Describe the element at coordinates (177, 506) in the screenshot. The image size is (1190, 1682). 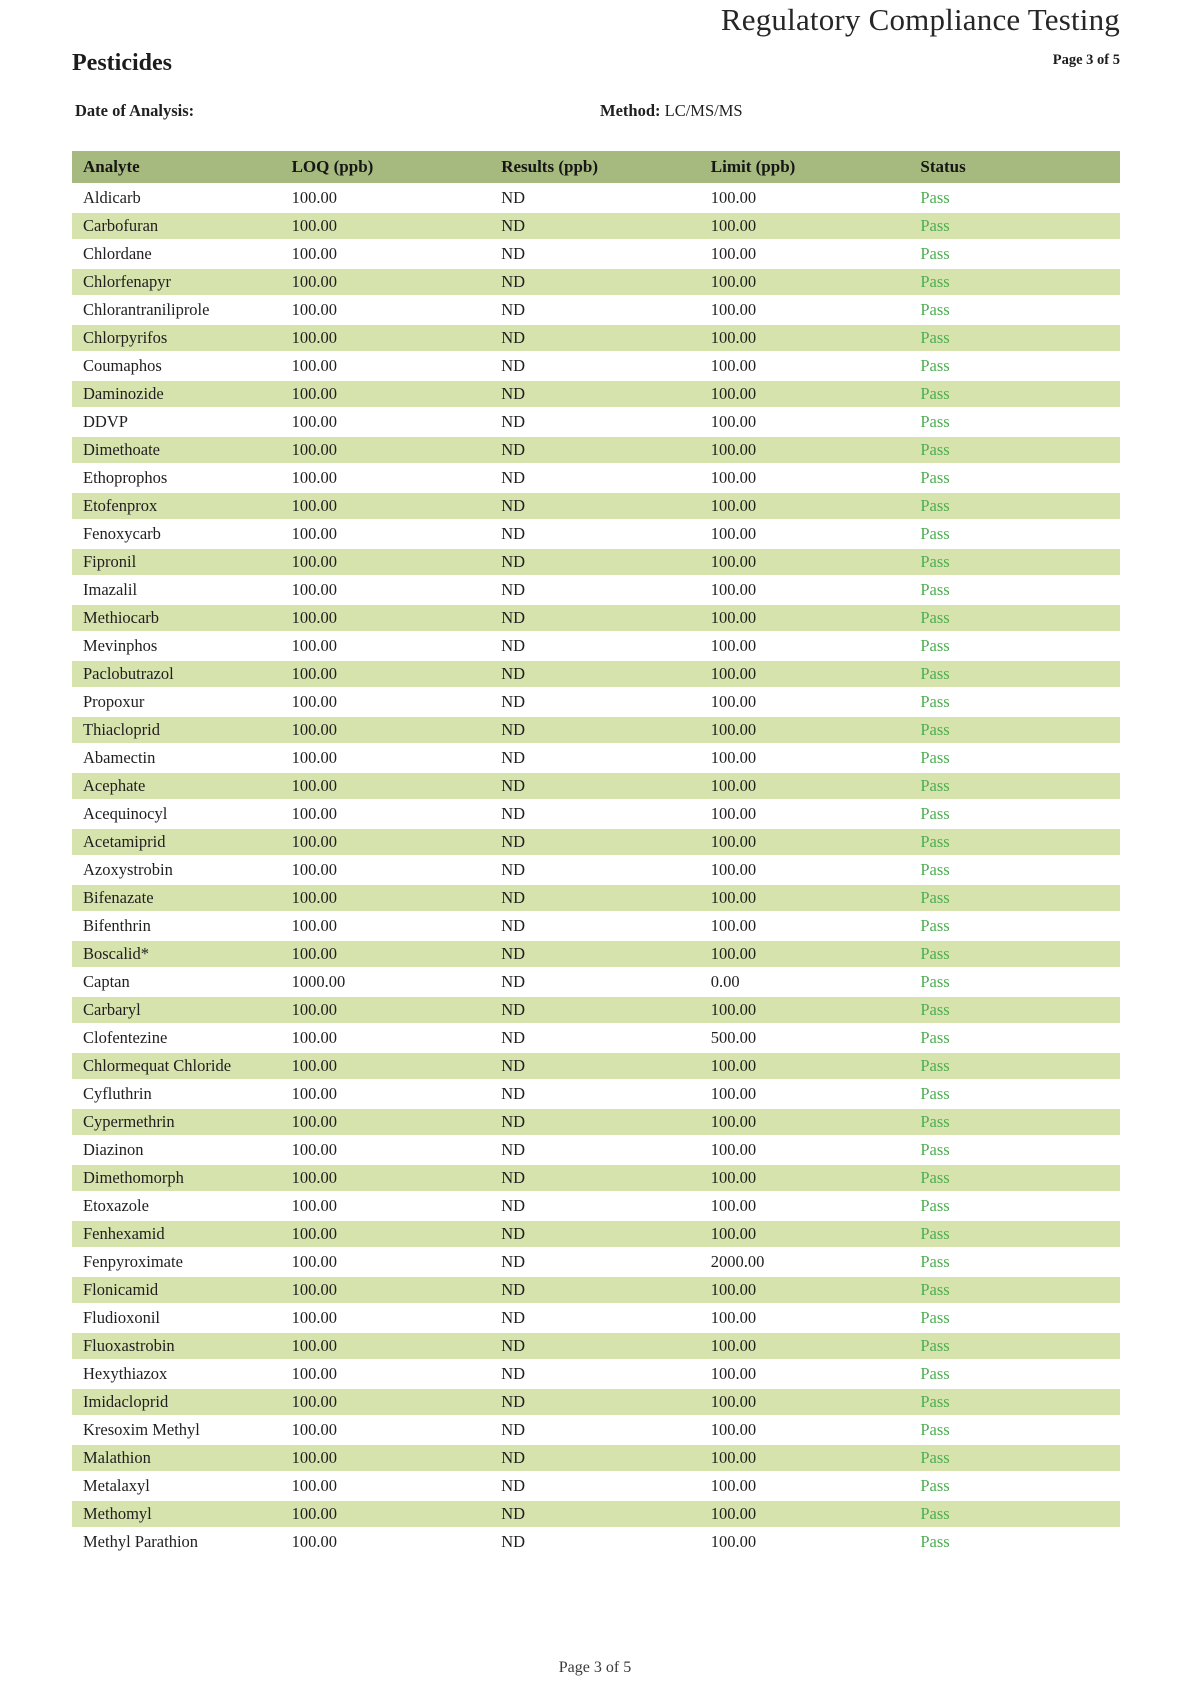
I see `analyte-cell: Etofenprox` at that location.